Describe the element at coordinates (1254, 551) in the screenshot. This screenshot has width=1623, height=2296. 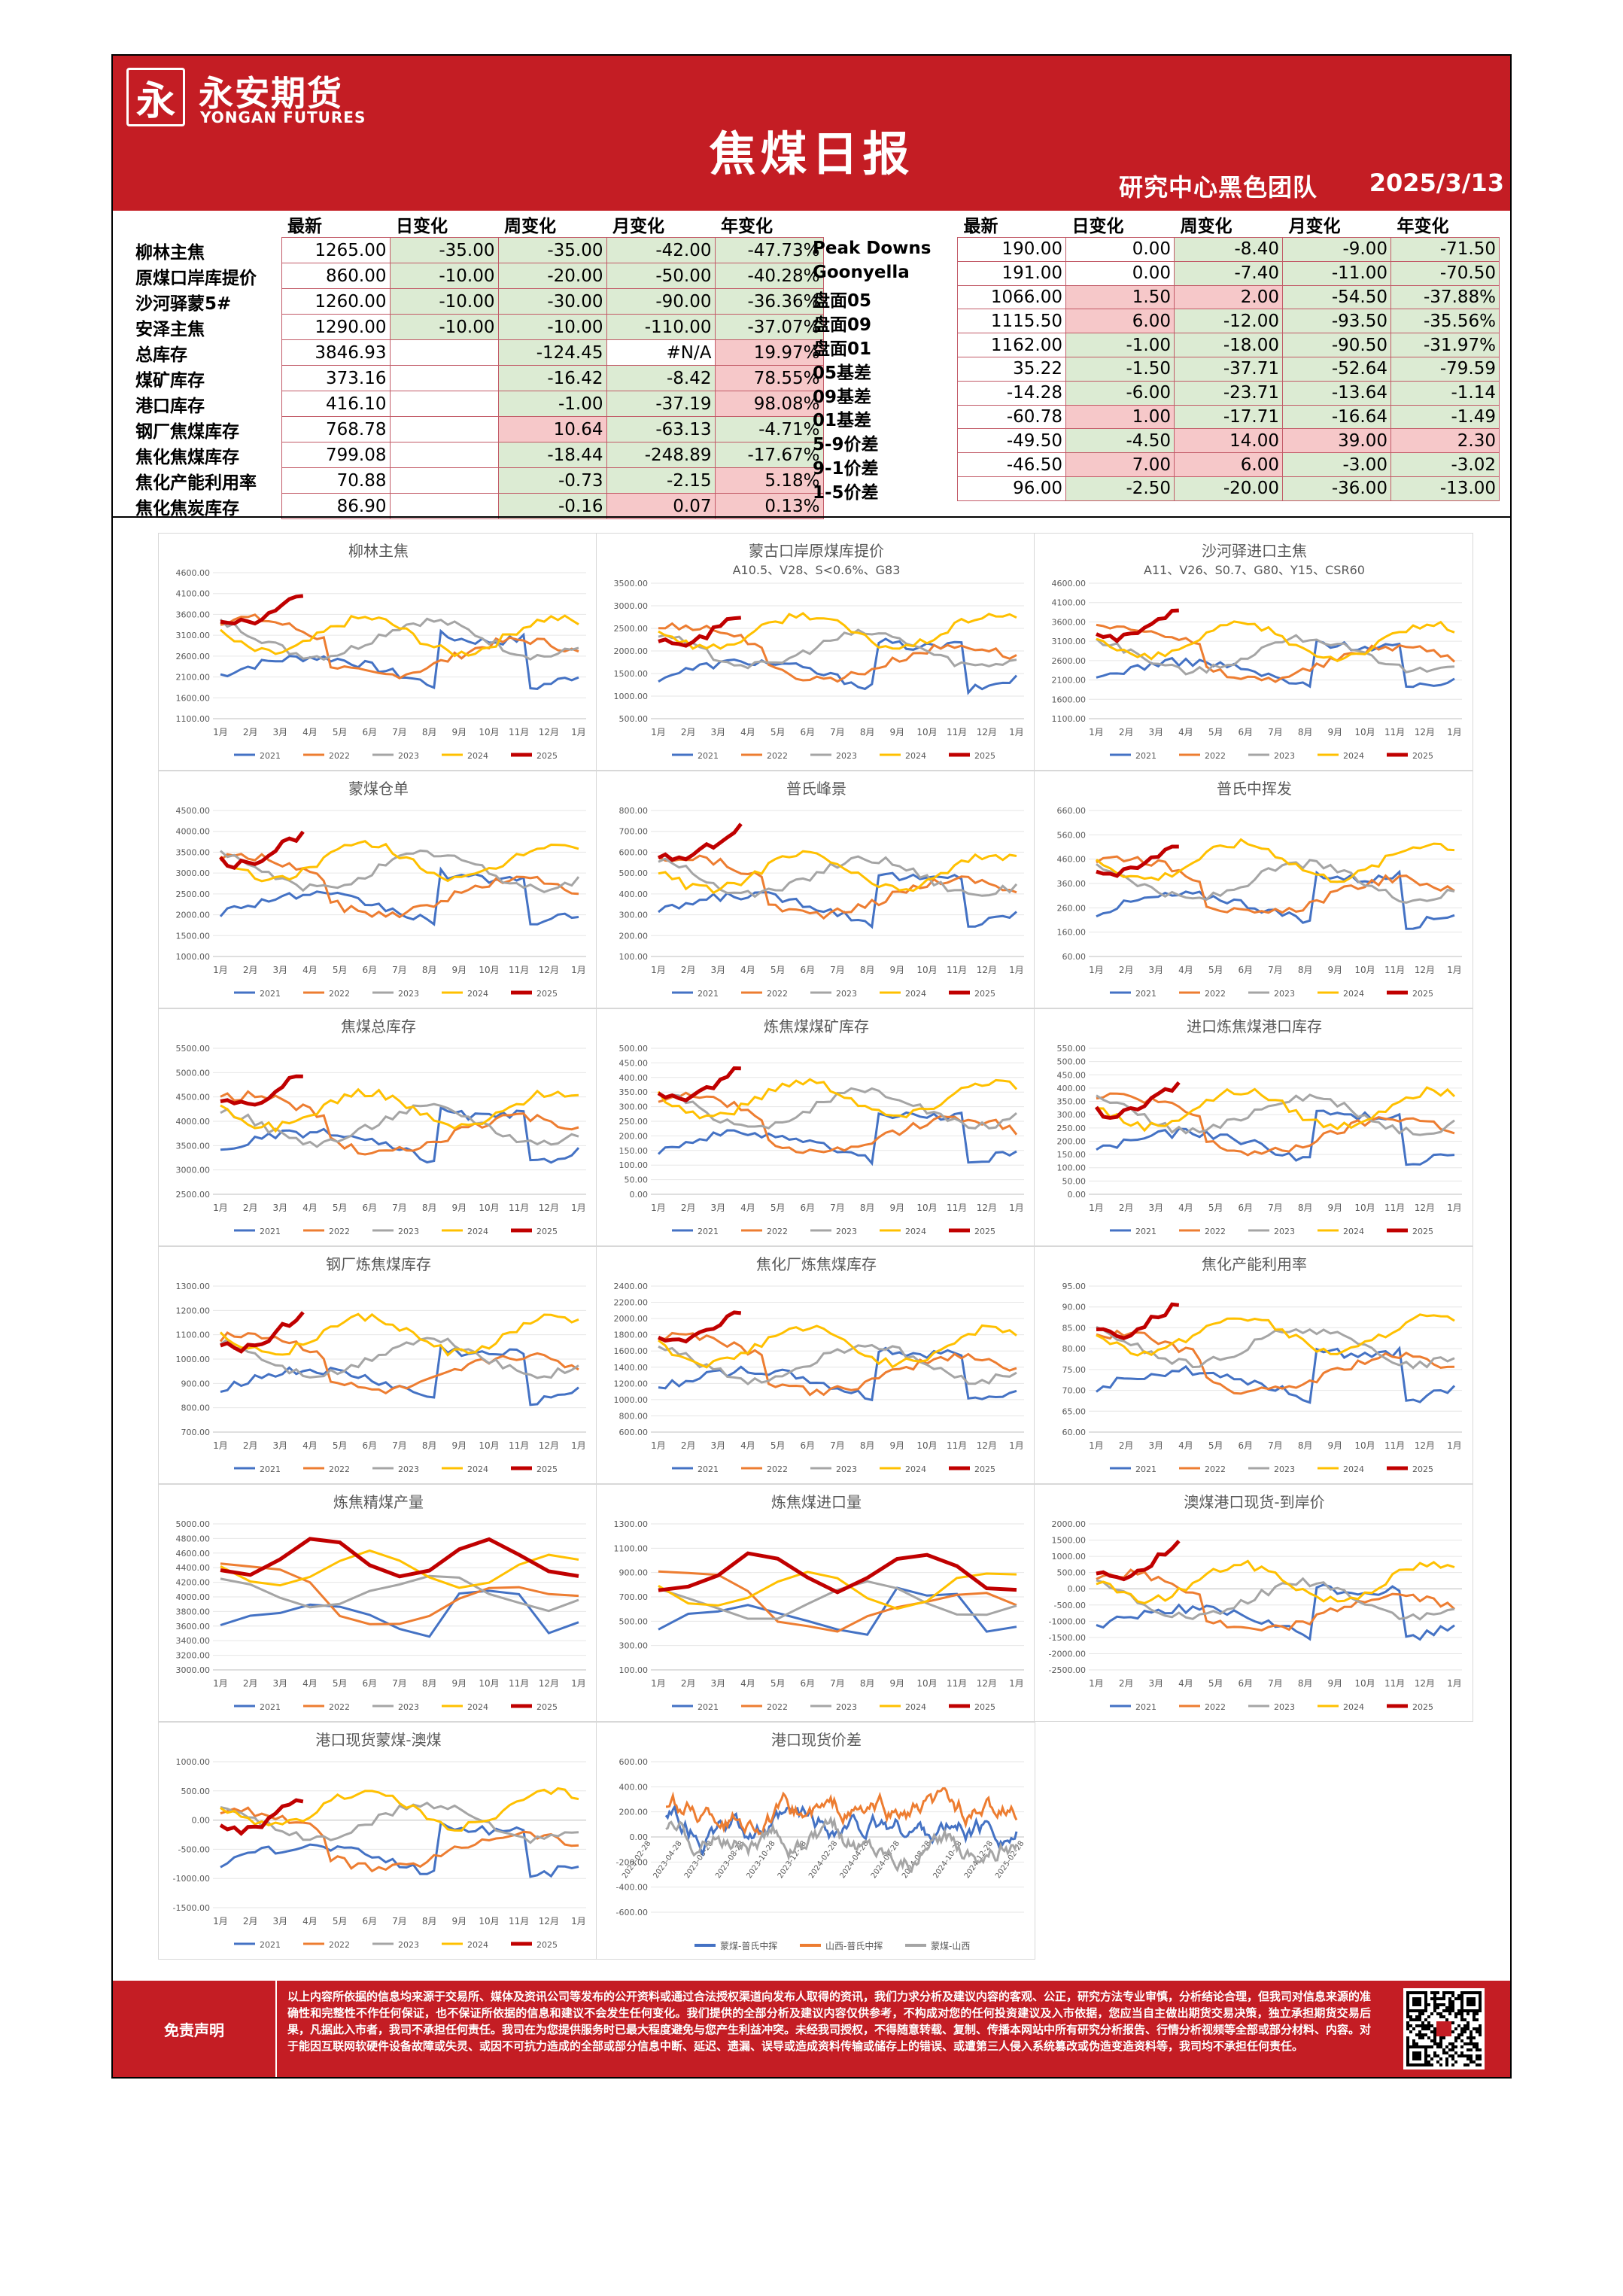
I see `chart-title: 沙河驿进口主焦` at that location.